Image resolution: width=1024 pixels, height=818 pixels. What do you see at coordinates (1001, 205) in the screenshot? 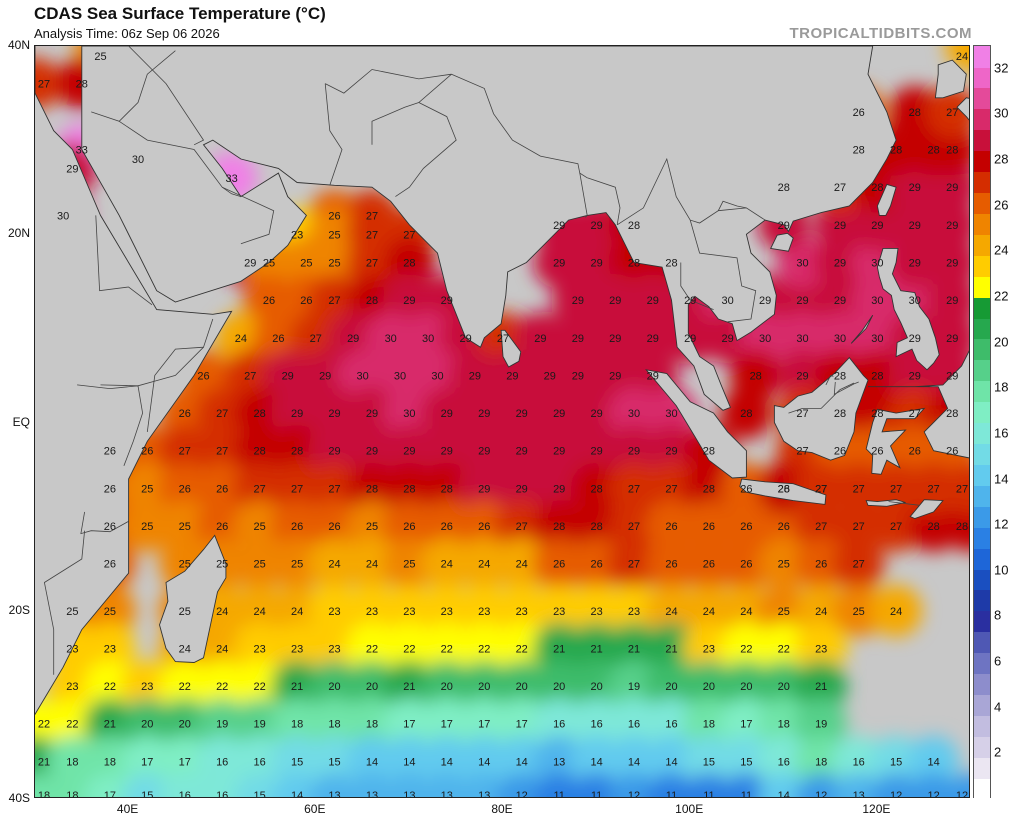
I see `colorbar-label: 26` at bounding box center [1001, 205].